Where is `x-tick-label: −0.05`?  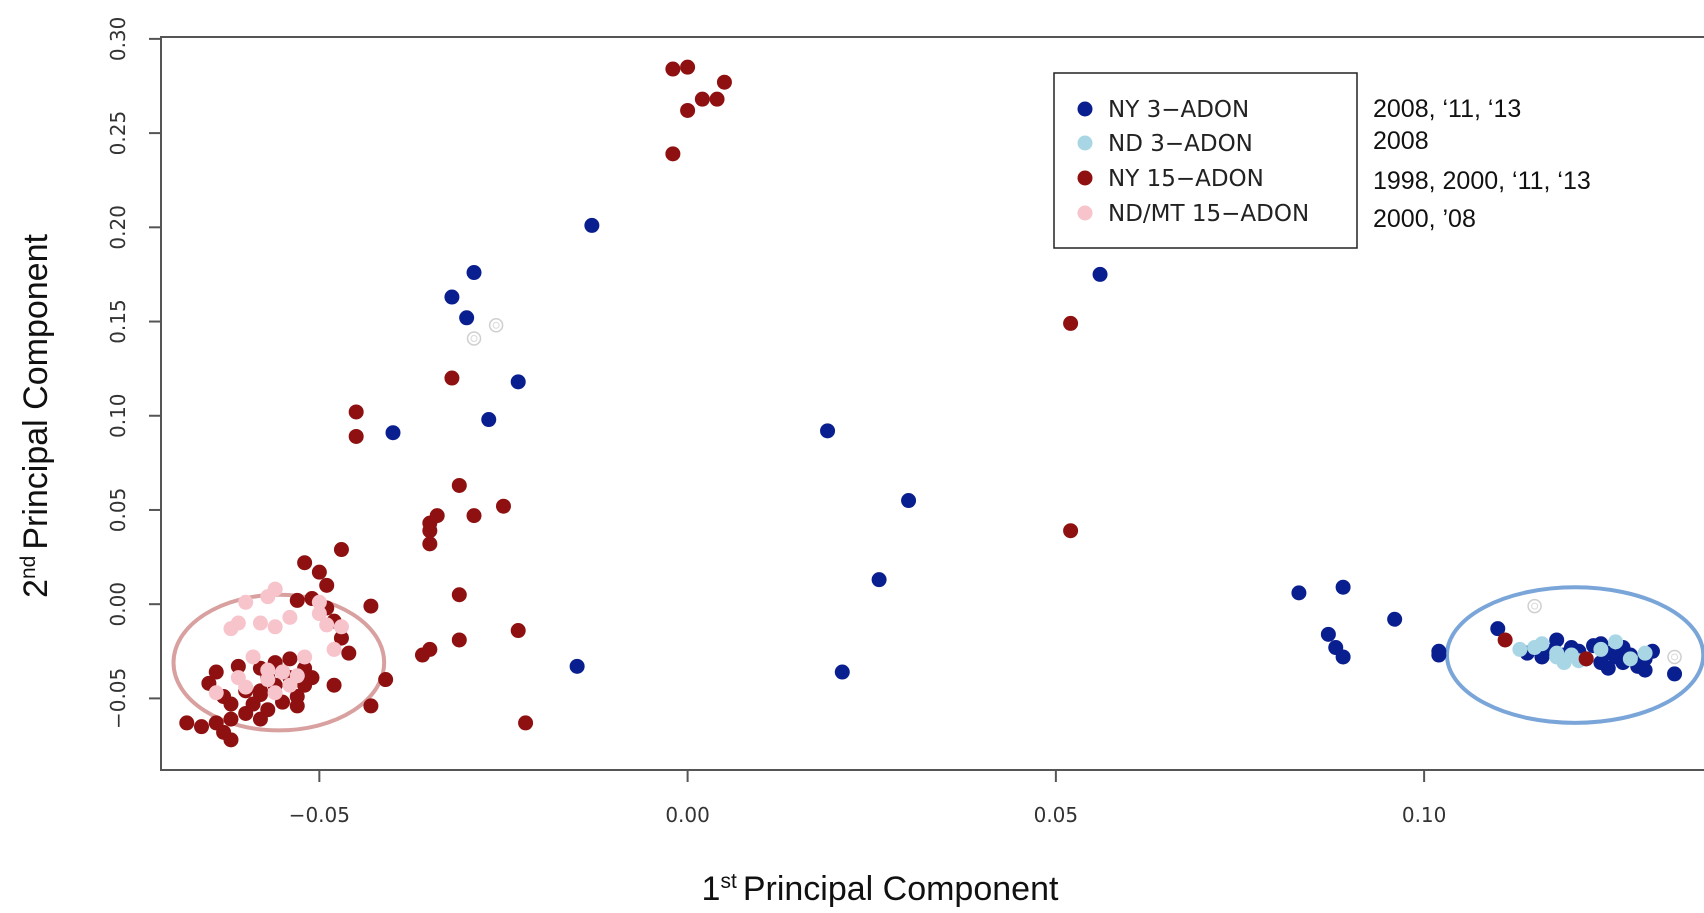 x-tick-label: −0.05 is located at coordinates (319, 815).